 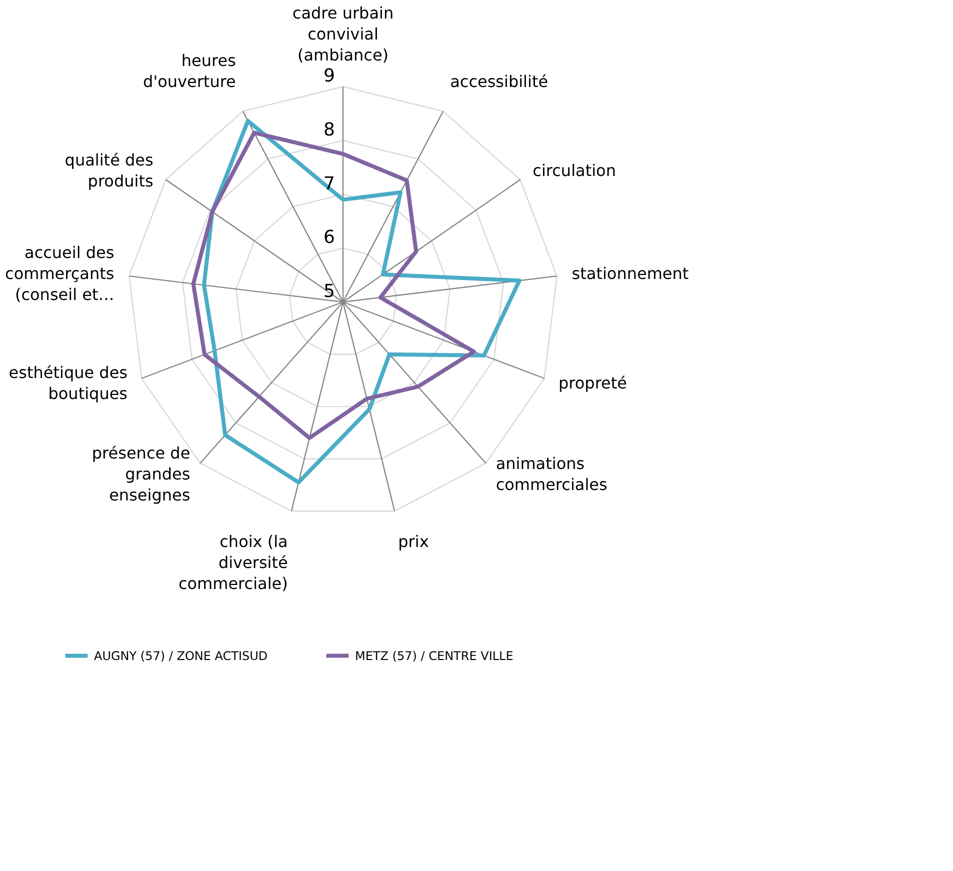 What do you see at coordinates (552, 474) in the screenshot?
I see `spoke-label: animations commerciales` at bounding box center [552, 474].